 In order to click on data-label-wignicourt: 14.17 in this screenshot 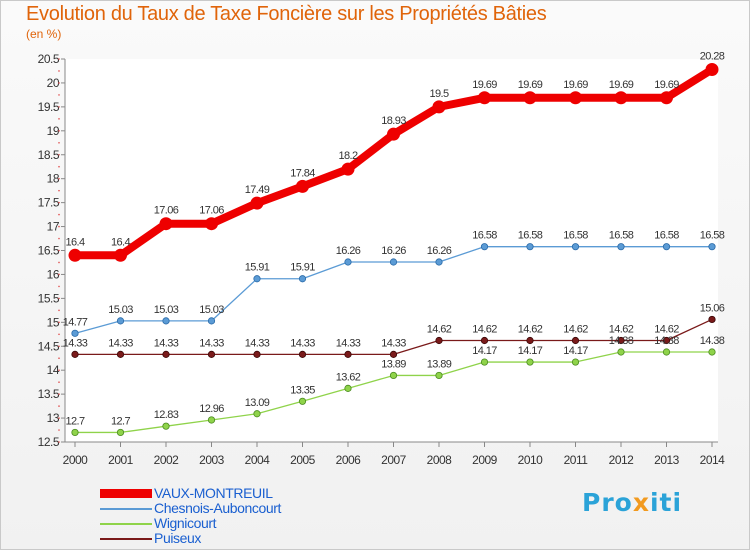, I will do `click(575, 351)`.